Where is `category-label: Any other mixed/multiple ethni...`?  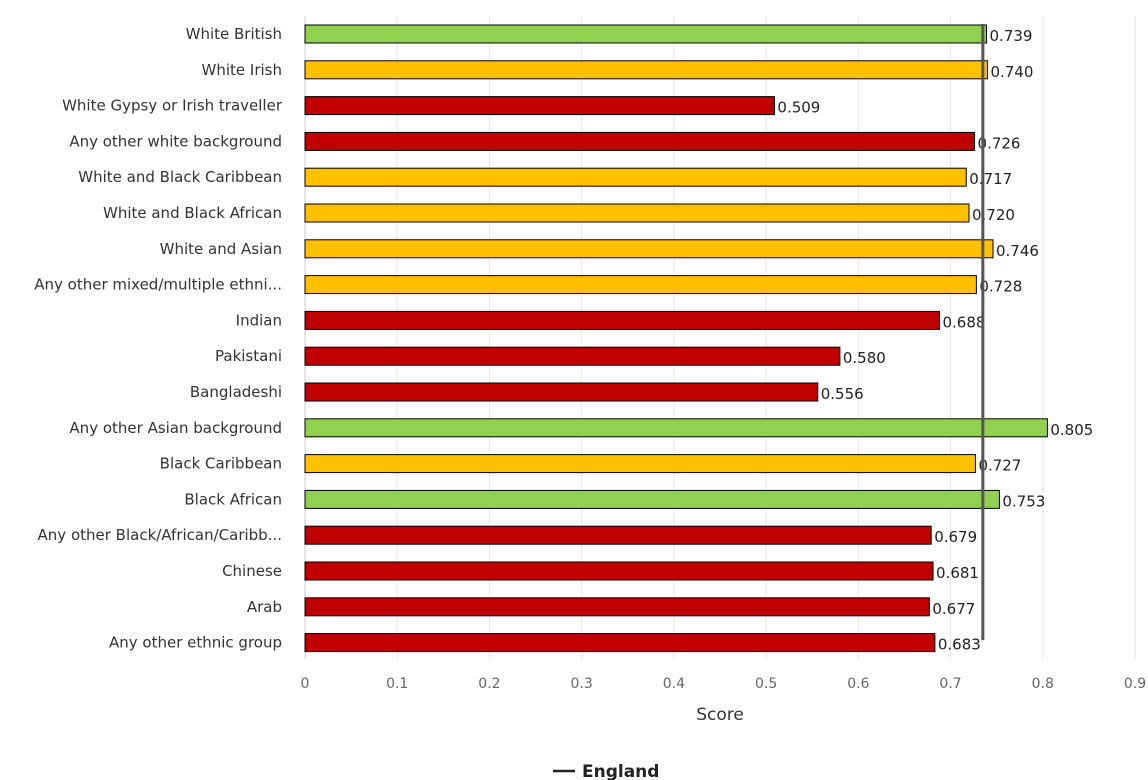
category-label: Any other mixed/multiple ethni... is located at coordinates (158, 285).